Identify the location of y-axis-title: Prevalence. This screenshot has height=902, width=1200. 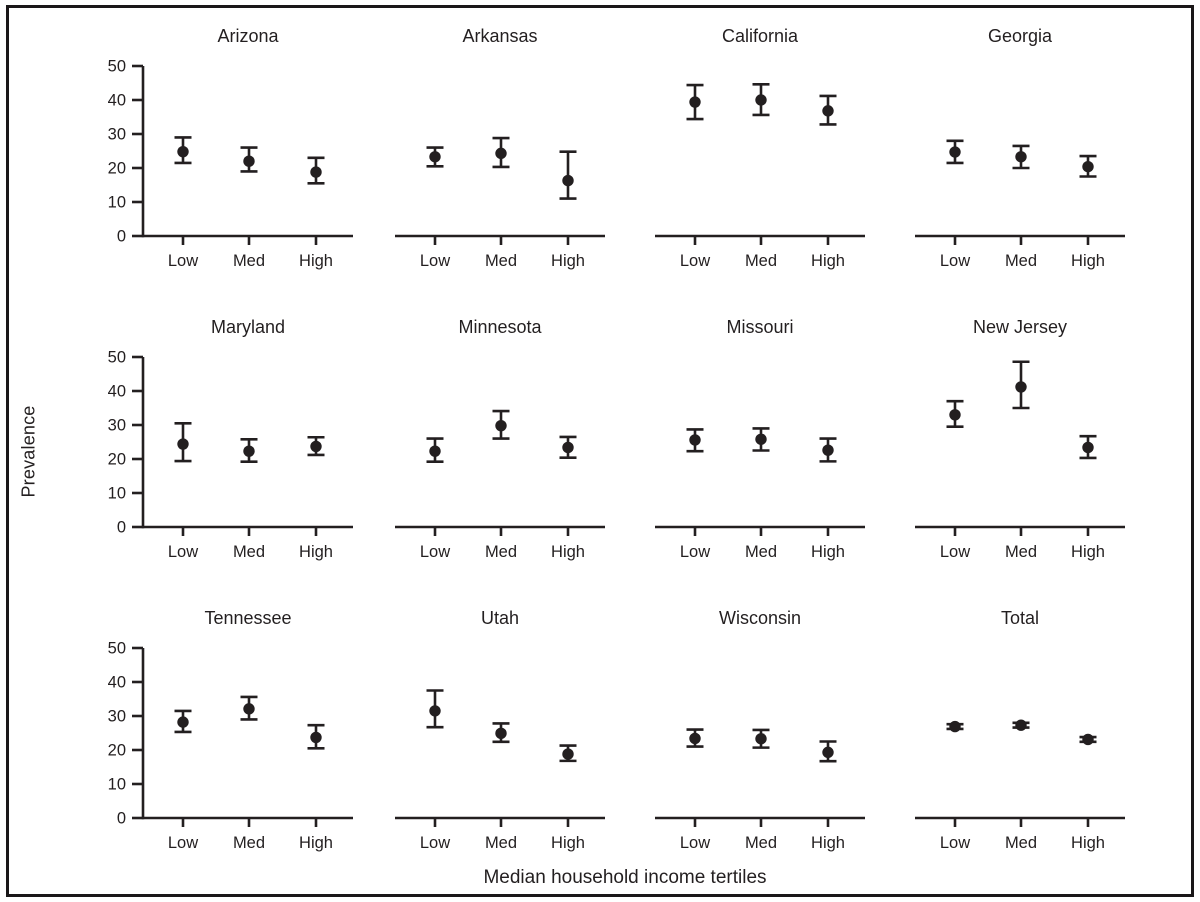
(28, 451).